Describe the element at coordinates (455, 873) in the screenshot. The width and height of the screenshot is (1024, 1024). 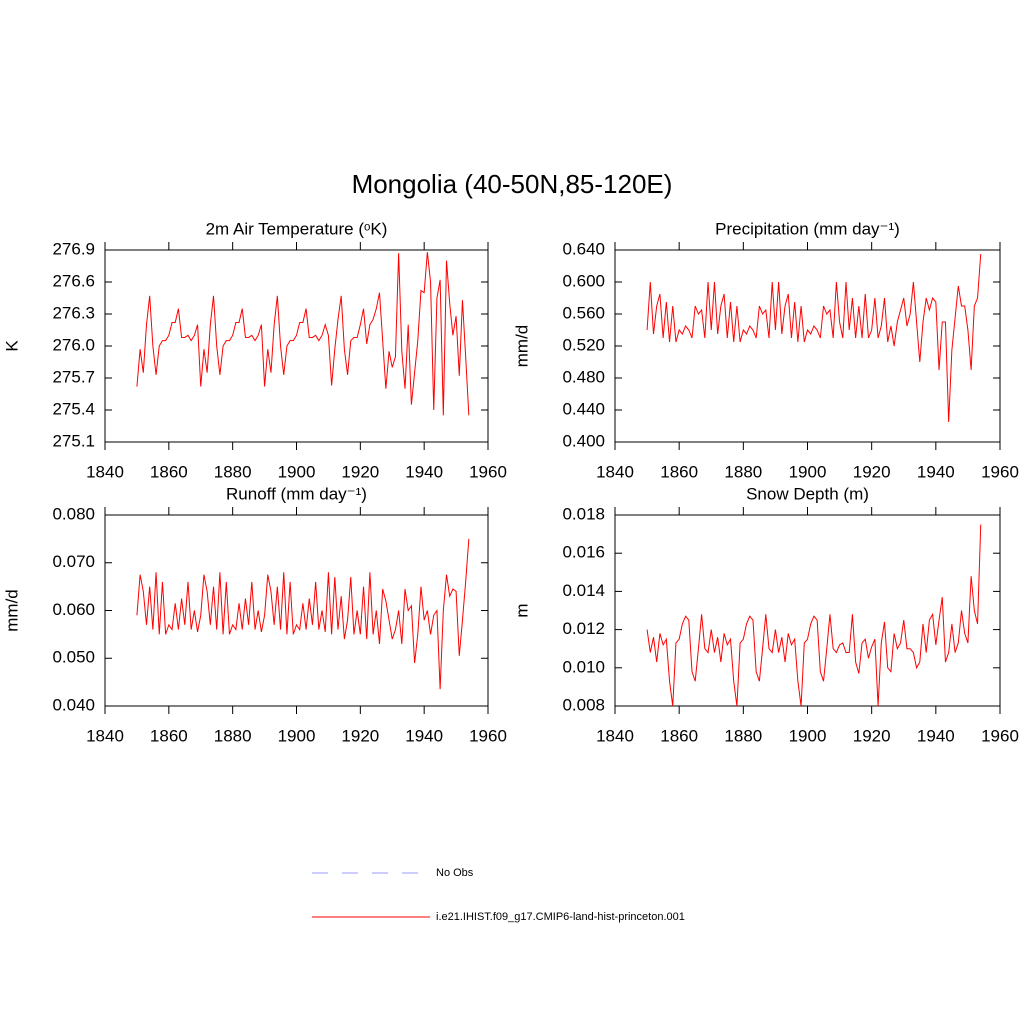
I see `legend-label: No Obs` at that location.